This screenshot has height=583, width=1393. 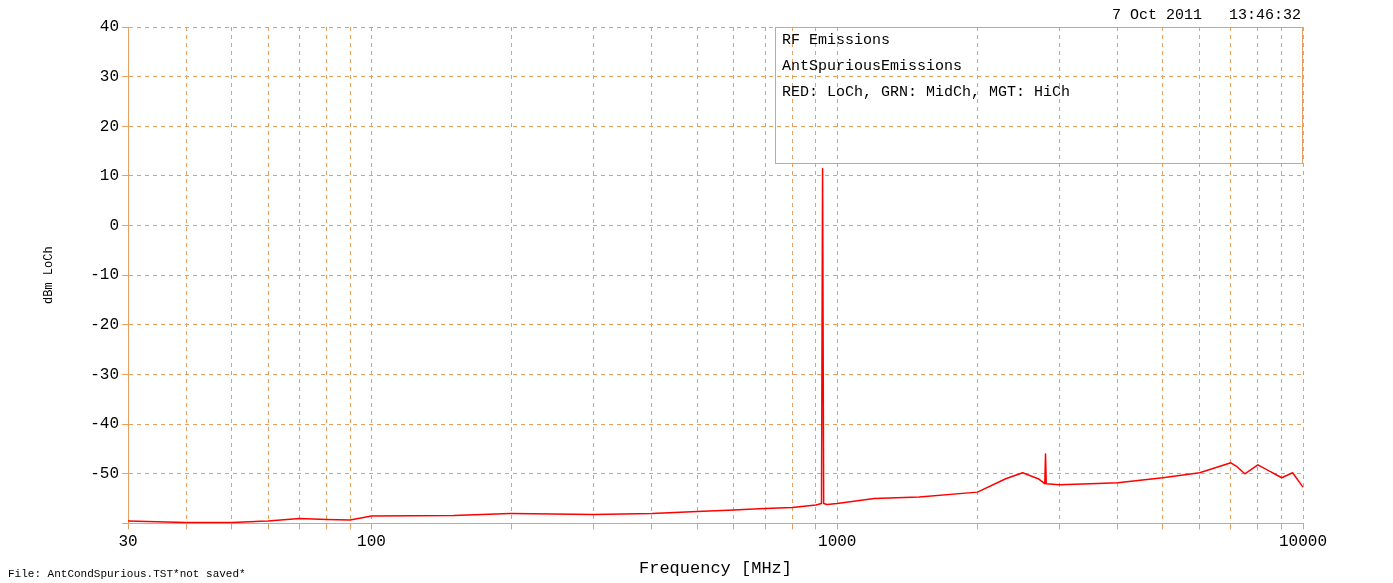 I want to click on y-tick-label: 0, so click(x=114, y=225).